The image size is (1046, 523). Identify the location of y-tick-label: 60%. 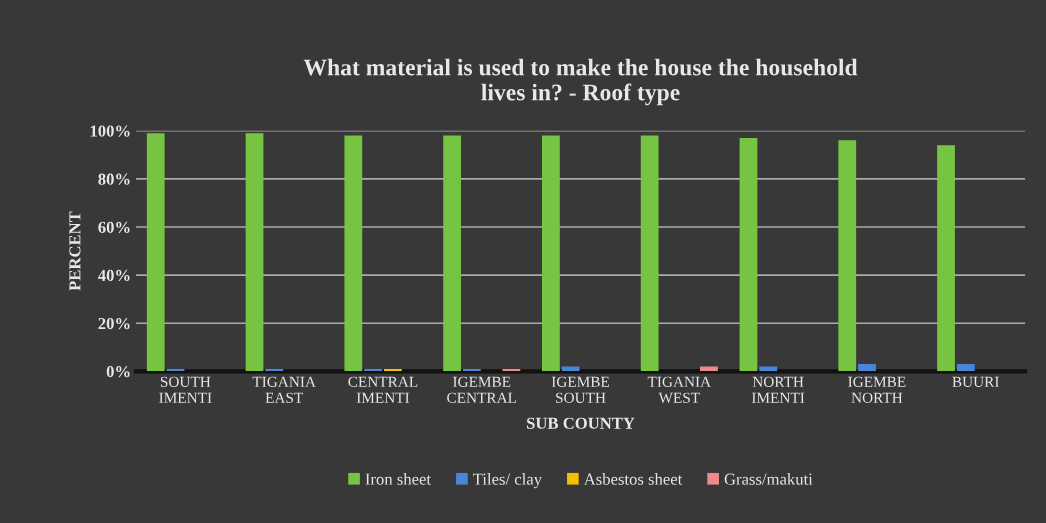
(114, 227).